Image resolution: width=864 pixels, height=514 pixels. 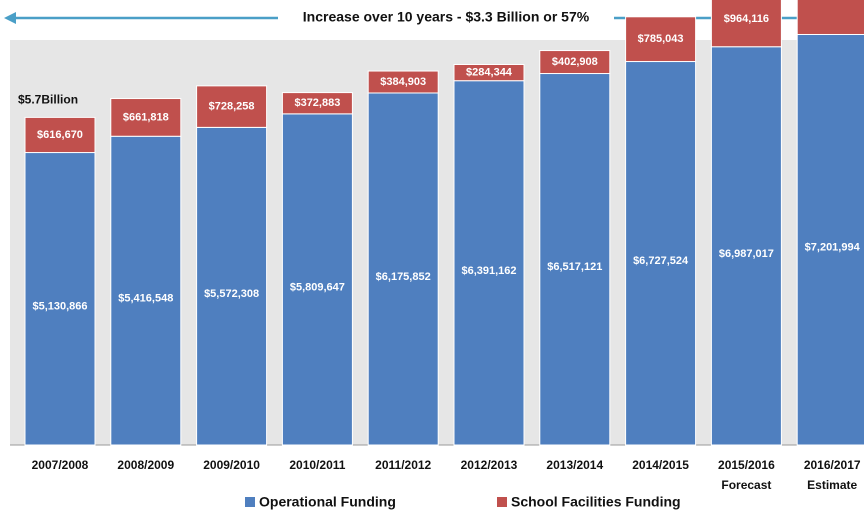 I want to click on x-tick-label: 2013/2014, so click(x=574, y=465).